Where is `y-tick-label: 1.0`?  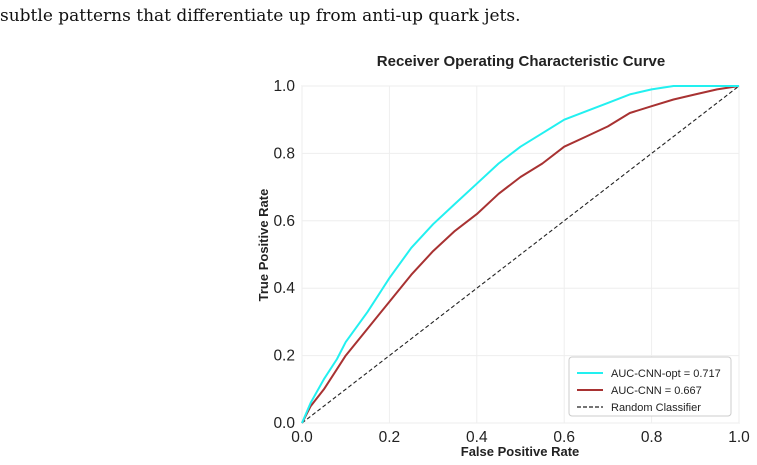 y-tick-label: 1.0 is located at coordinates (284, 86).